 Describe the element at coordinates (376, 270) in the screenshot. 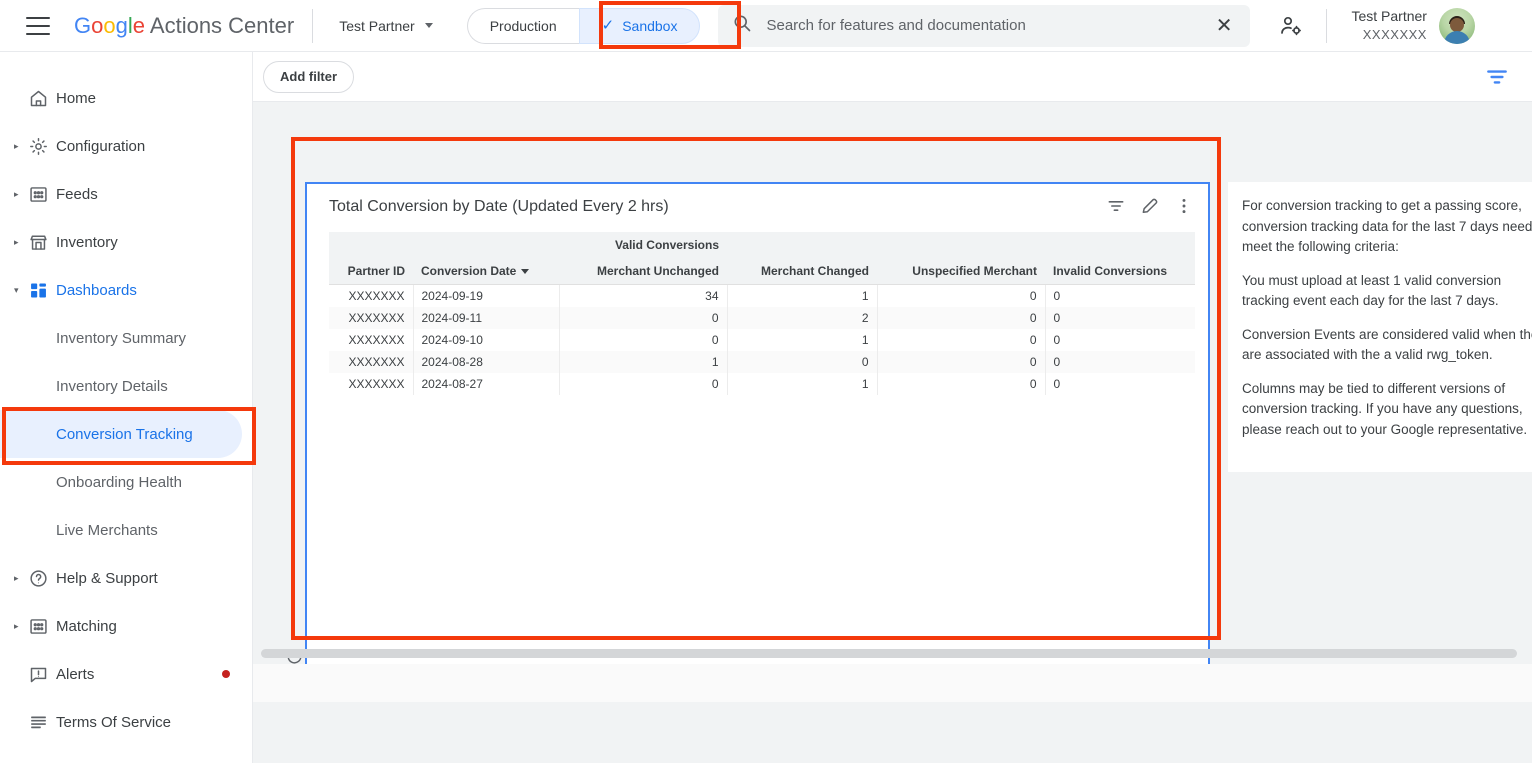

I see `column-header-label: Partner ID` at that location.